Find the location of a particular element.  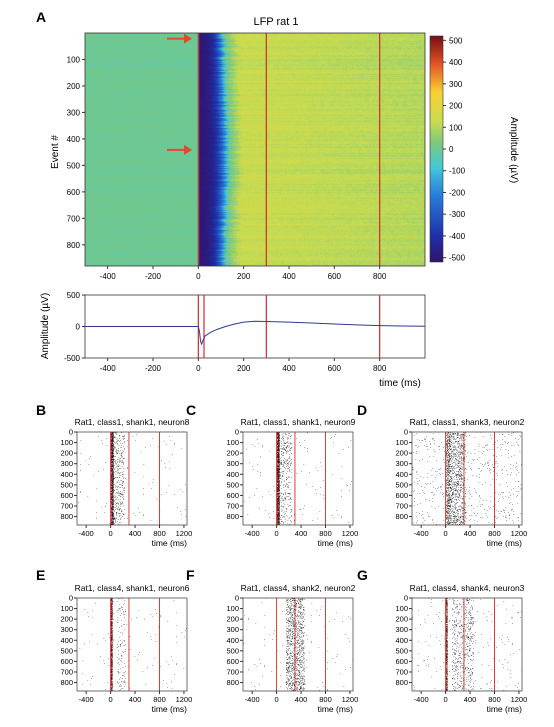

panel-label-d: D is located at coordinates (362, 410).